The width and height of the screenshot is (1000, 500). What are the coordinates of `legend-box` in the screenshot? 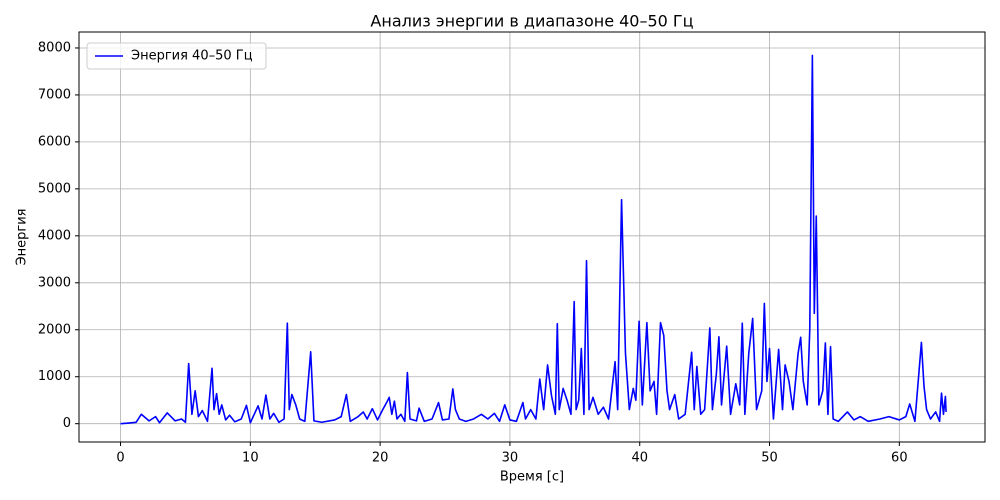 It's located at (176, 56).